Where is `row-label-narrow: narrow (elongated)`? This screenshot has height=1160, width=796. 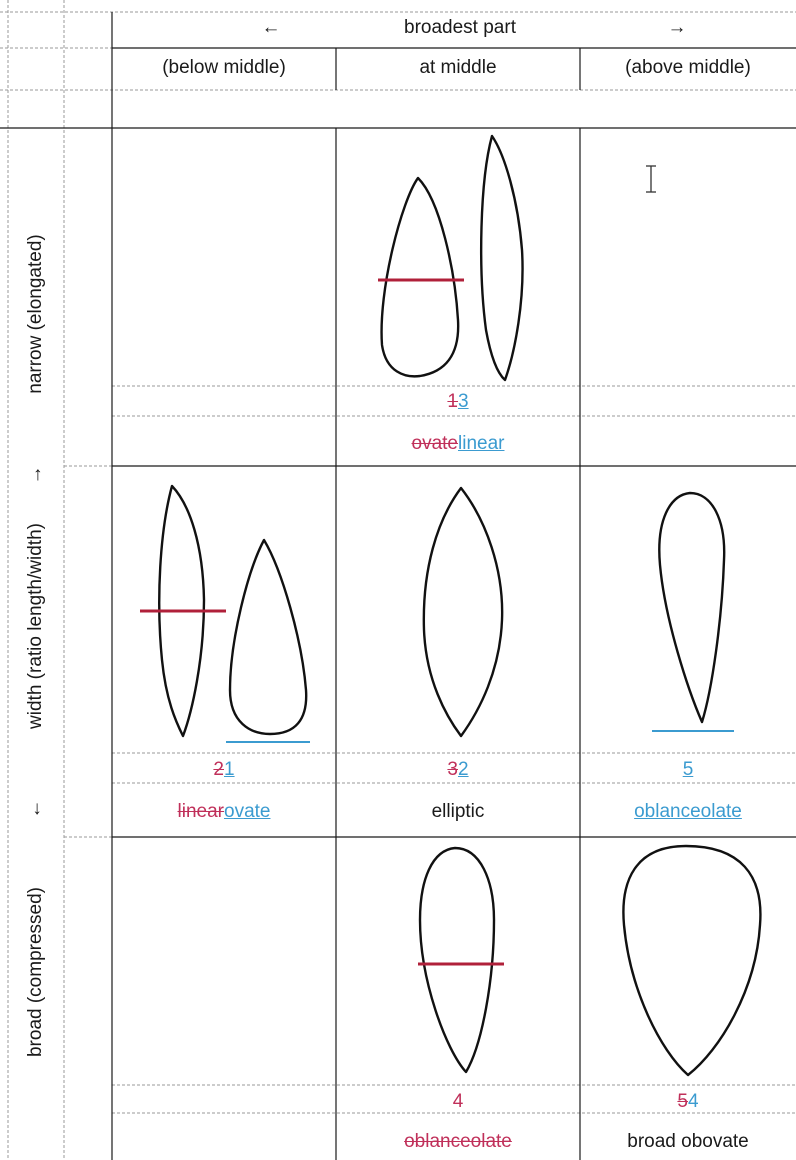 row-label-narrow: narrow (elongated) is located at coordinates (35, 314).